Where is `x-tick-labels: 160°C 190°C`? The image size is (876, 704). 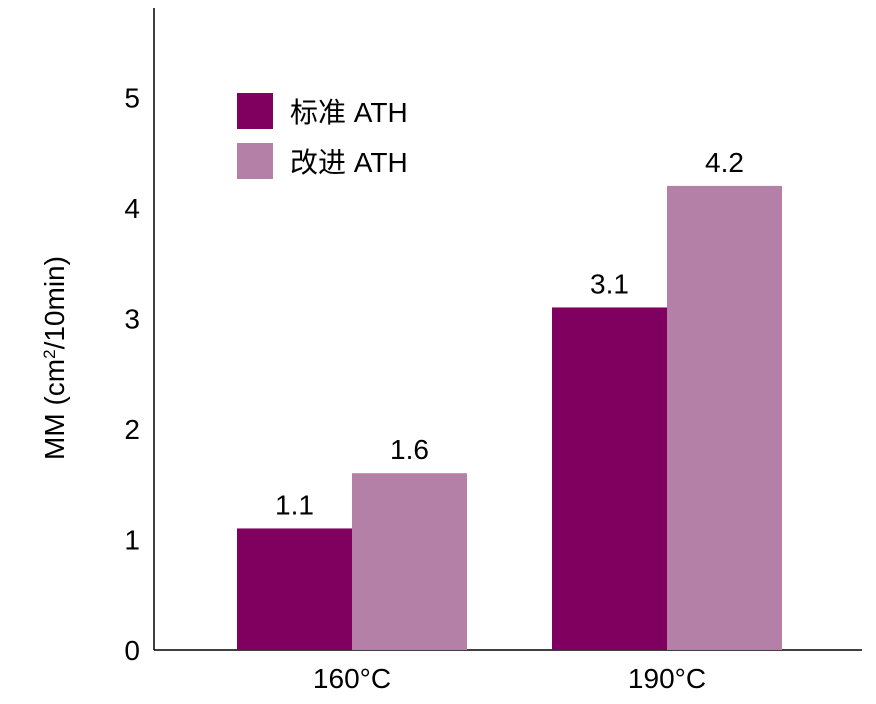 x-tick-labels: 160°C 190°C is located at coordinates (509, 678).